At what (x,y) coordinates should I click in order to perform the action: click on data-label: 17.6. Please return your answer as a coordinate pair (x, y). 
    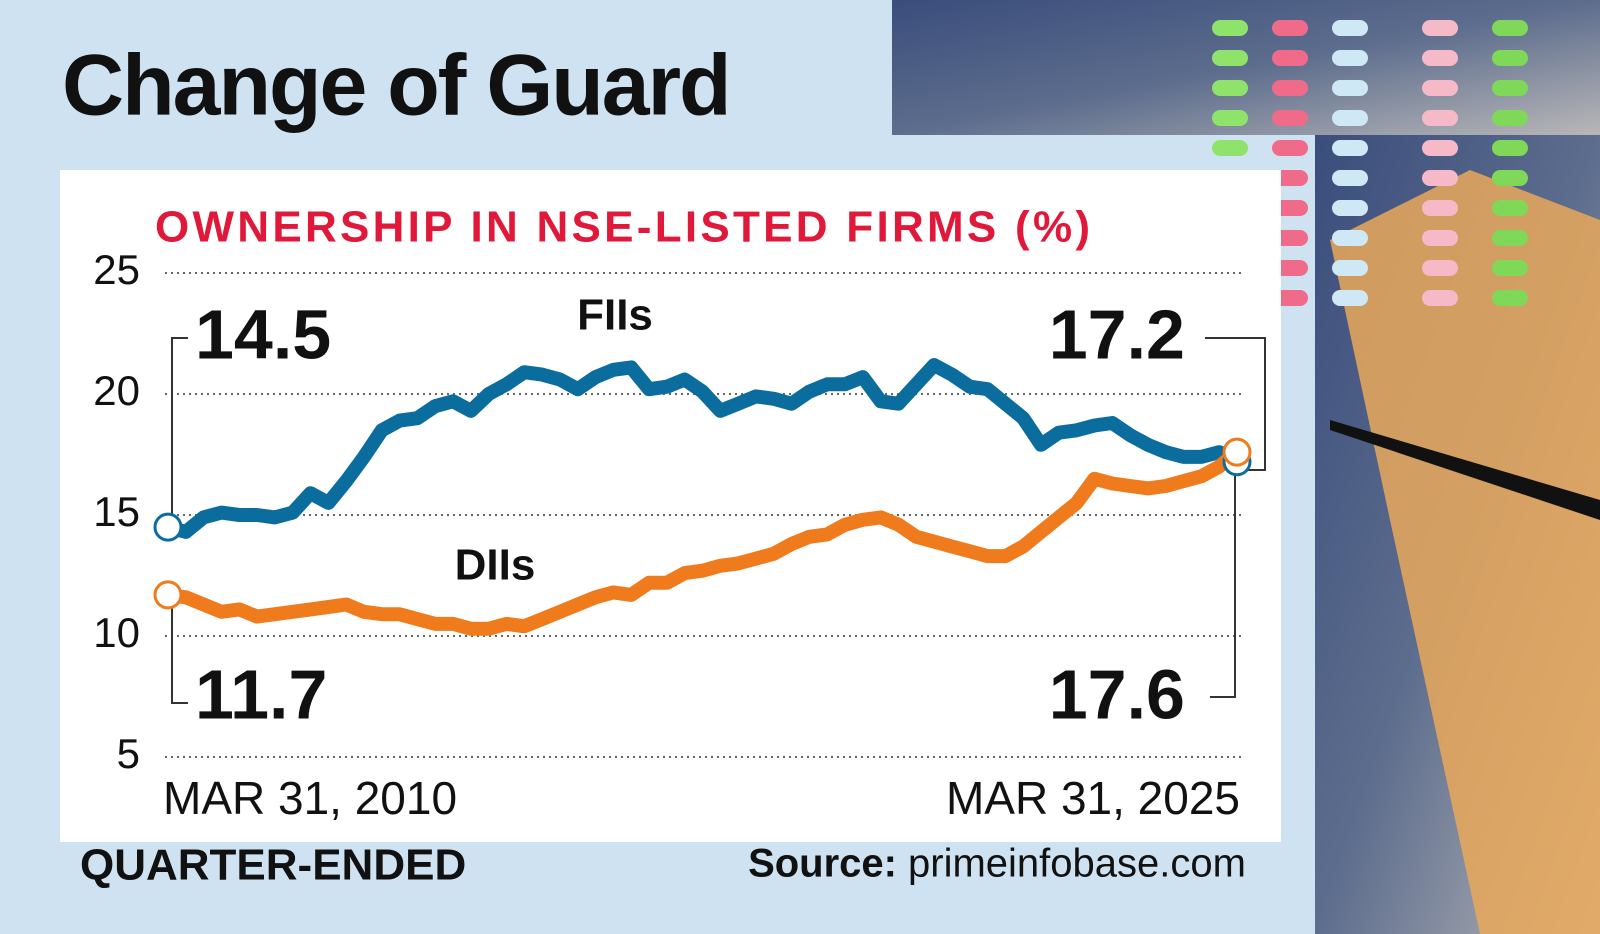
    Looking at the image, I should click on (1117, 694).